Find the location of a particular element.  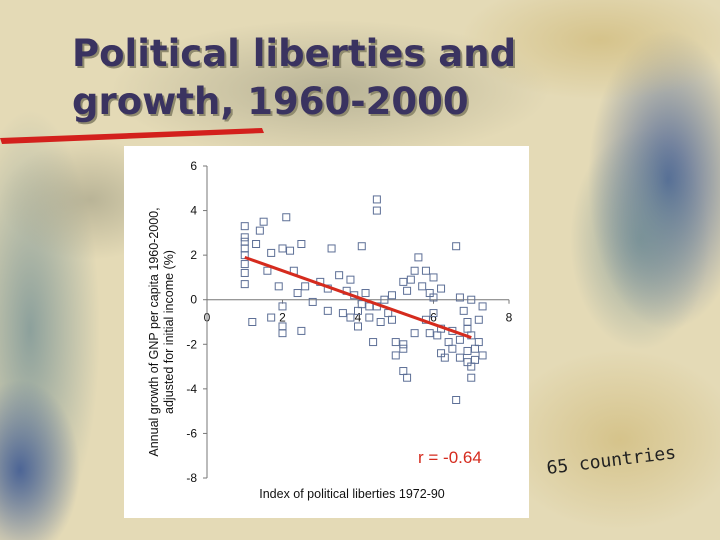

title-line-1: Political liberties and is located at coordinates (294, 53).